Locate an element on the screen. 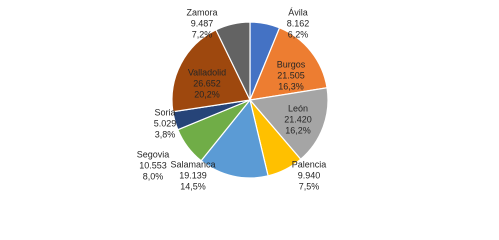  slice-label-value: 9.487 is located at coordinates (202, 23).